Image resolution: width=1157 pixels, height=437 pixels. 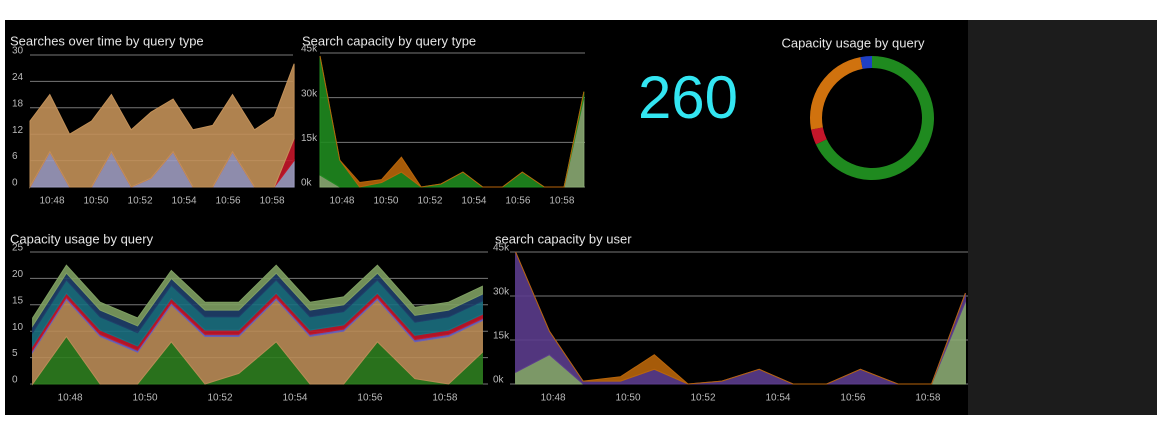 I want to click on y-tick-label: 5, so click(x=15, y=353).